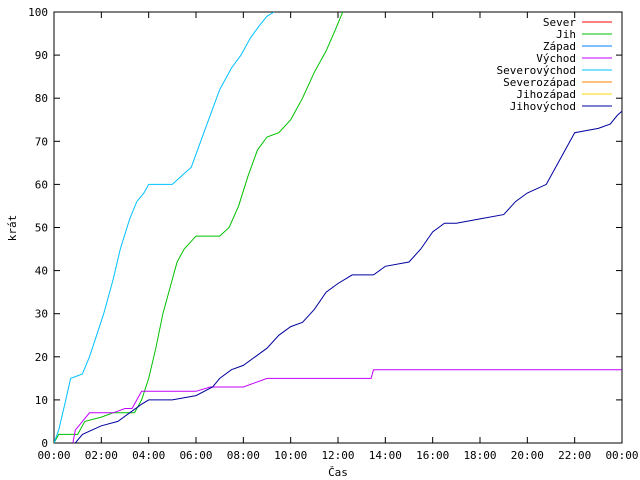 The height and width of the screenshot is (480, 640). I want to click on y-tick-label: 0, so click(44, 443).